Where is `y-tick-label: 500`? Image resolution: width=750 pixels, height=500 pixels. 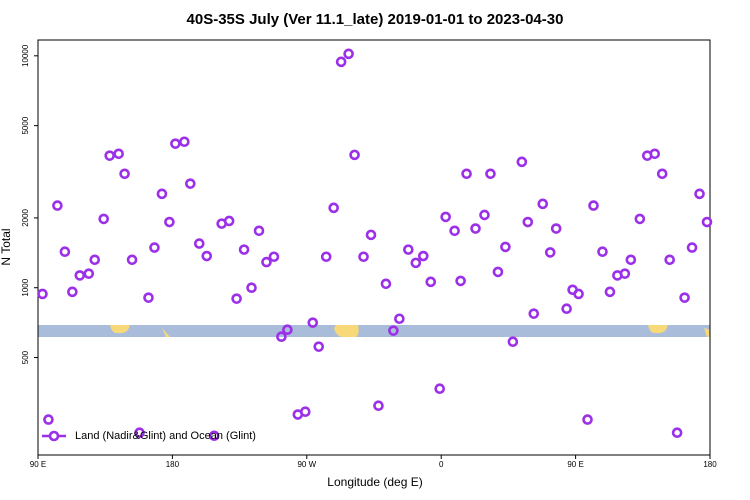
y-tick-label: 500 is located at coordinates (25, 357).